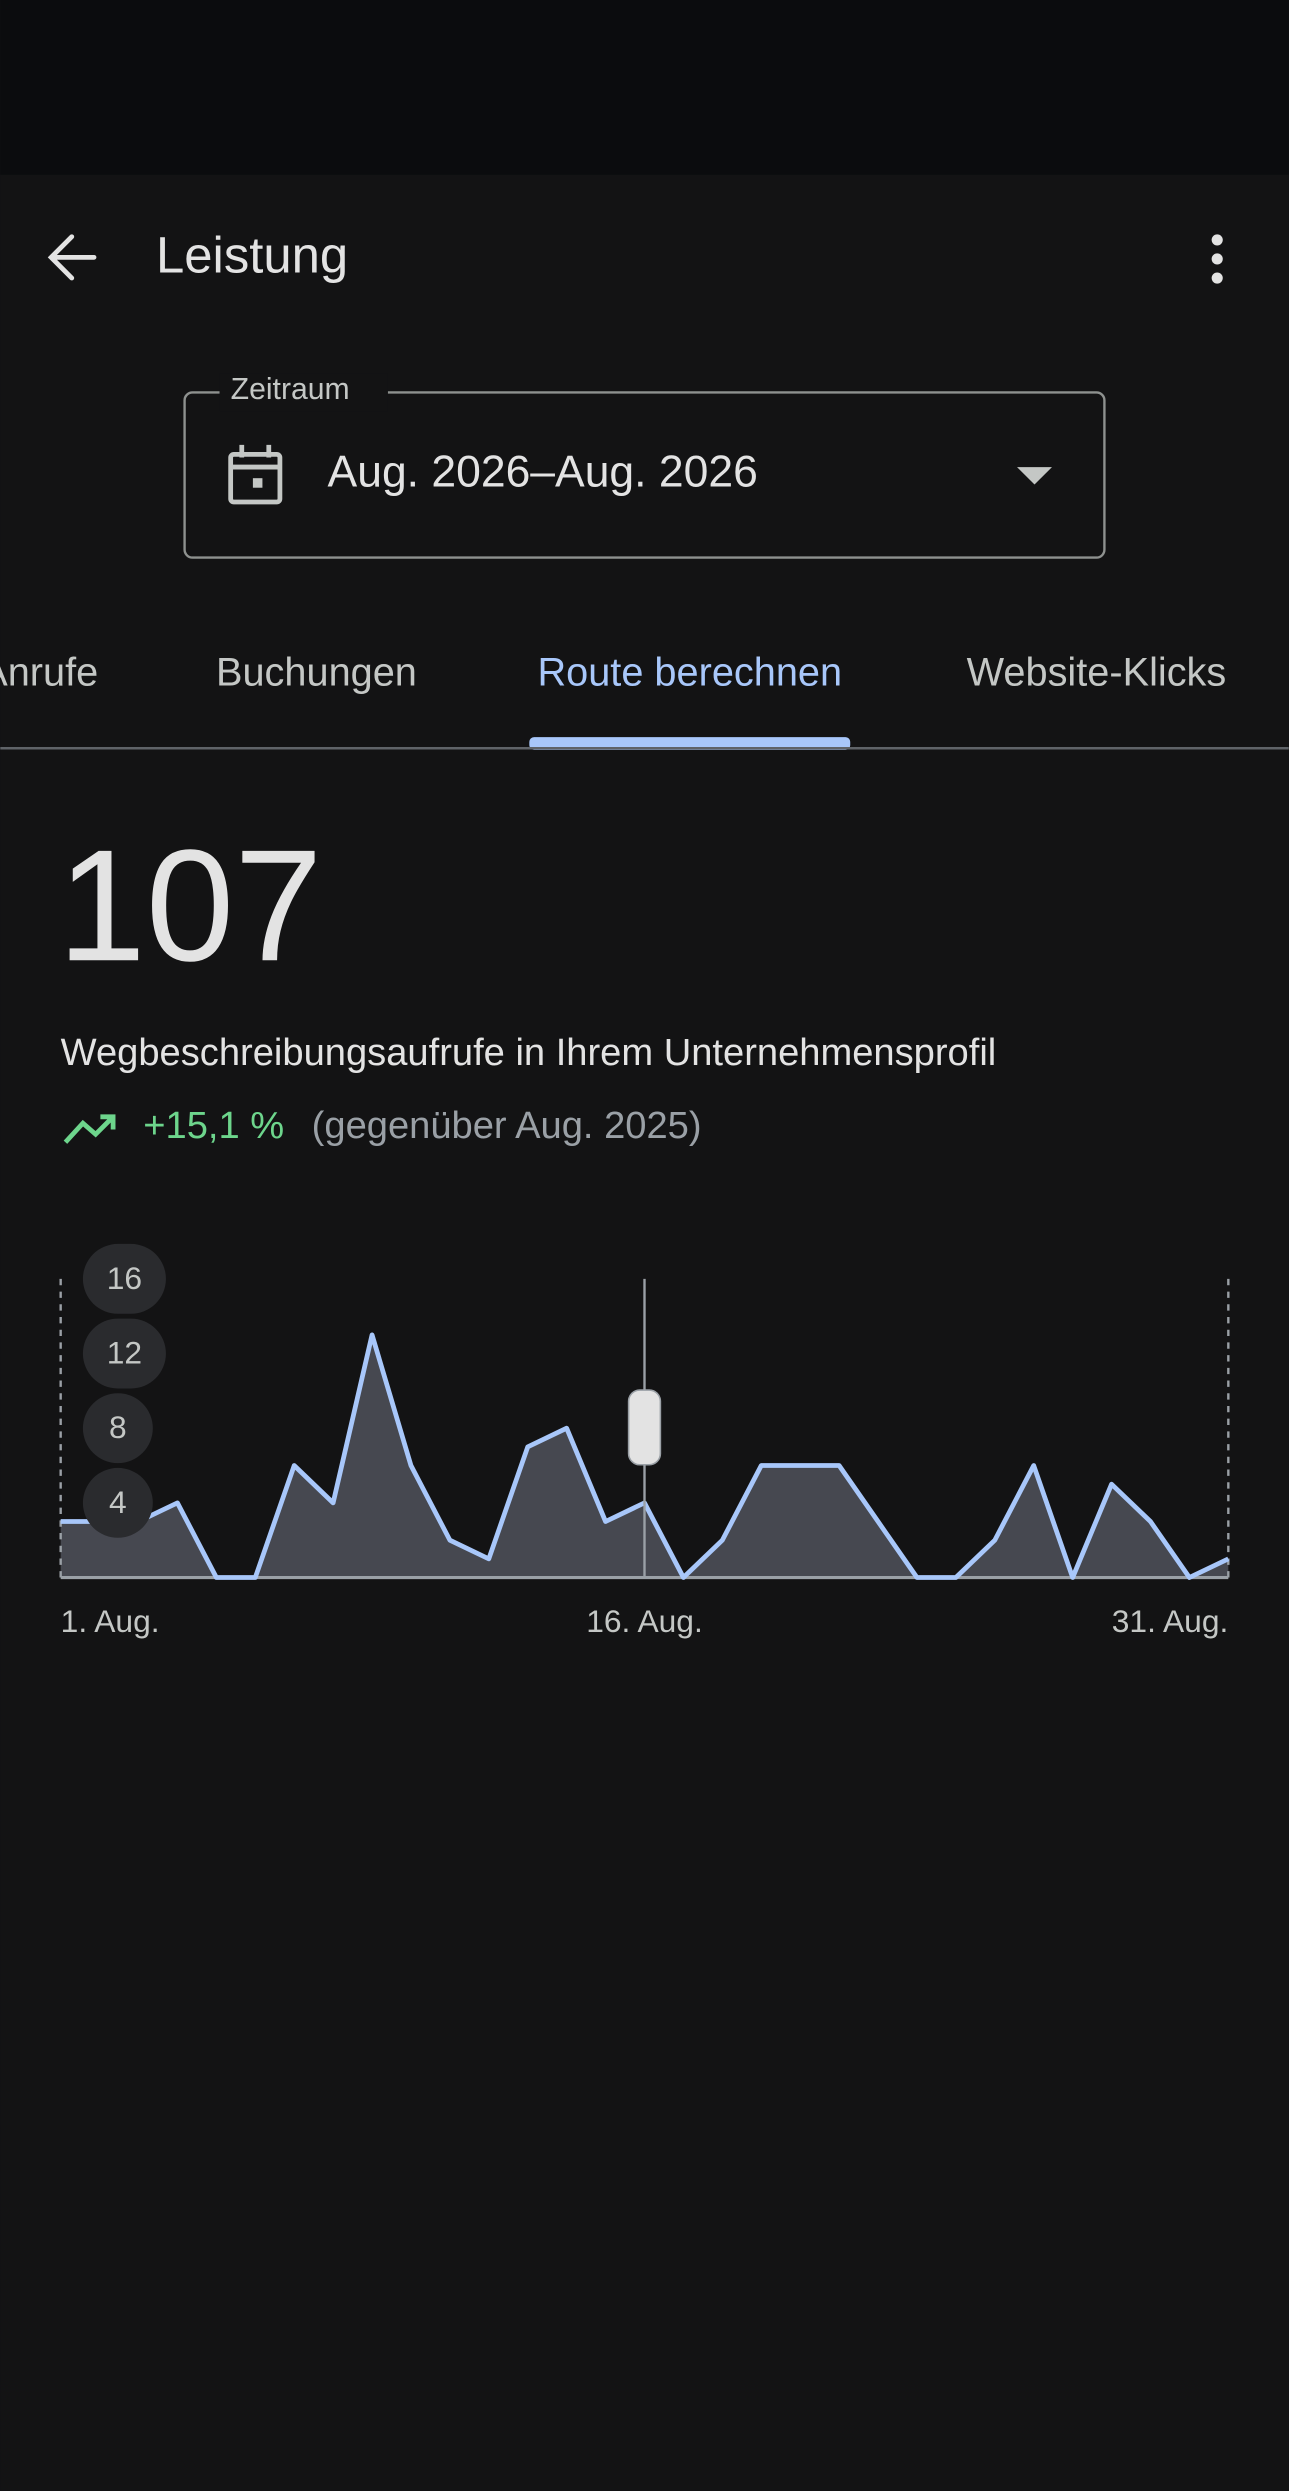  I want to click on calendar-icon, so click(255, 474).